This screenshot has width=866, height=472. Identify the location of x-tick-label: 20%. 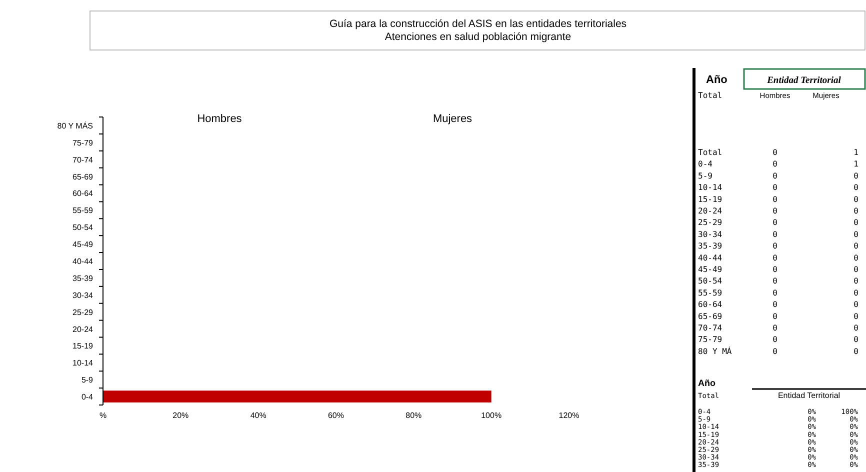
(180, 415).